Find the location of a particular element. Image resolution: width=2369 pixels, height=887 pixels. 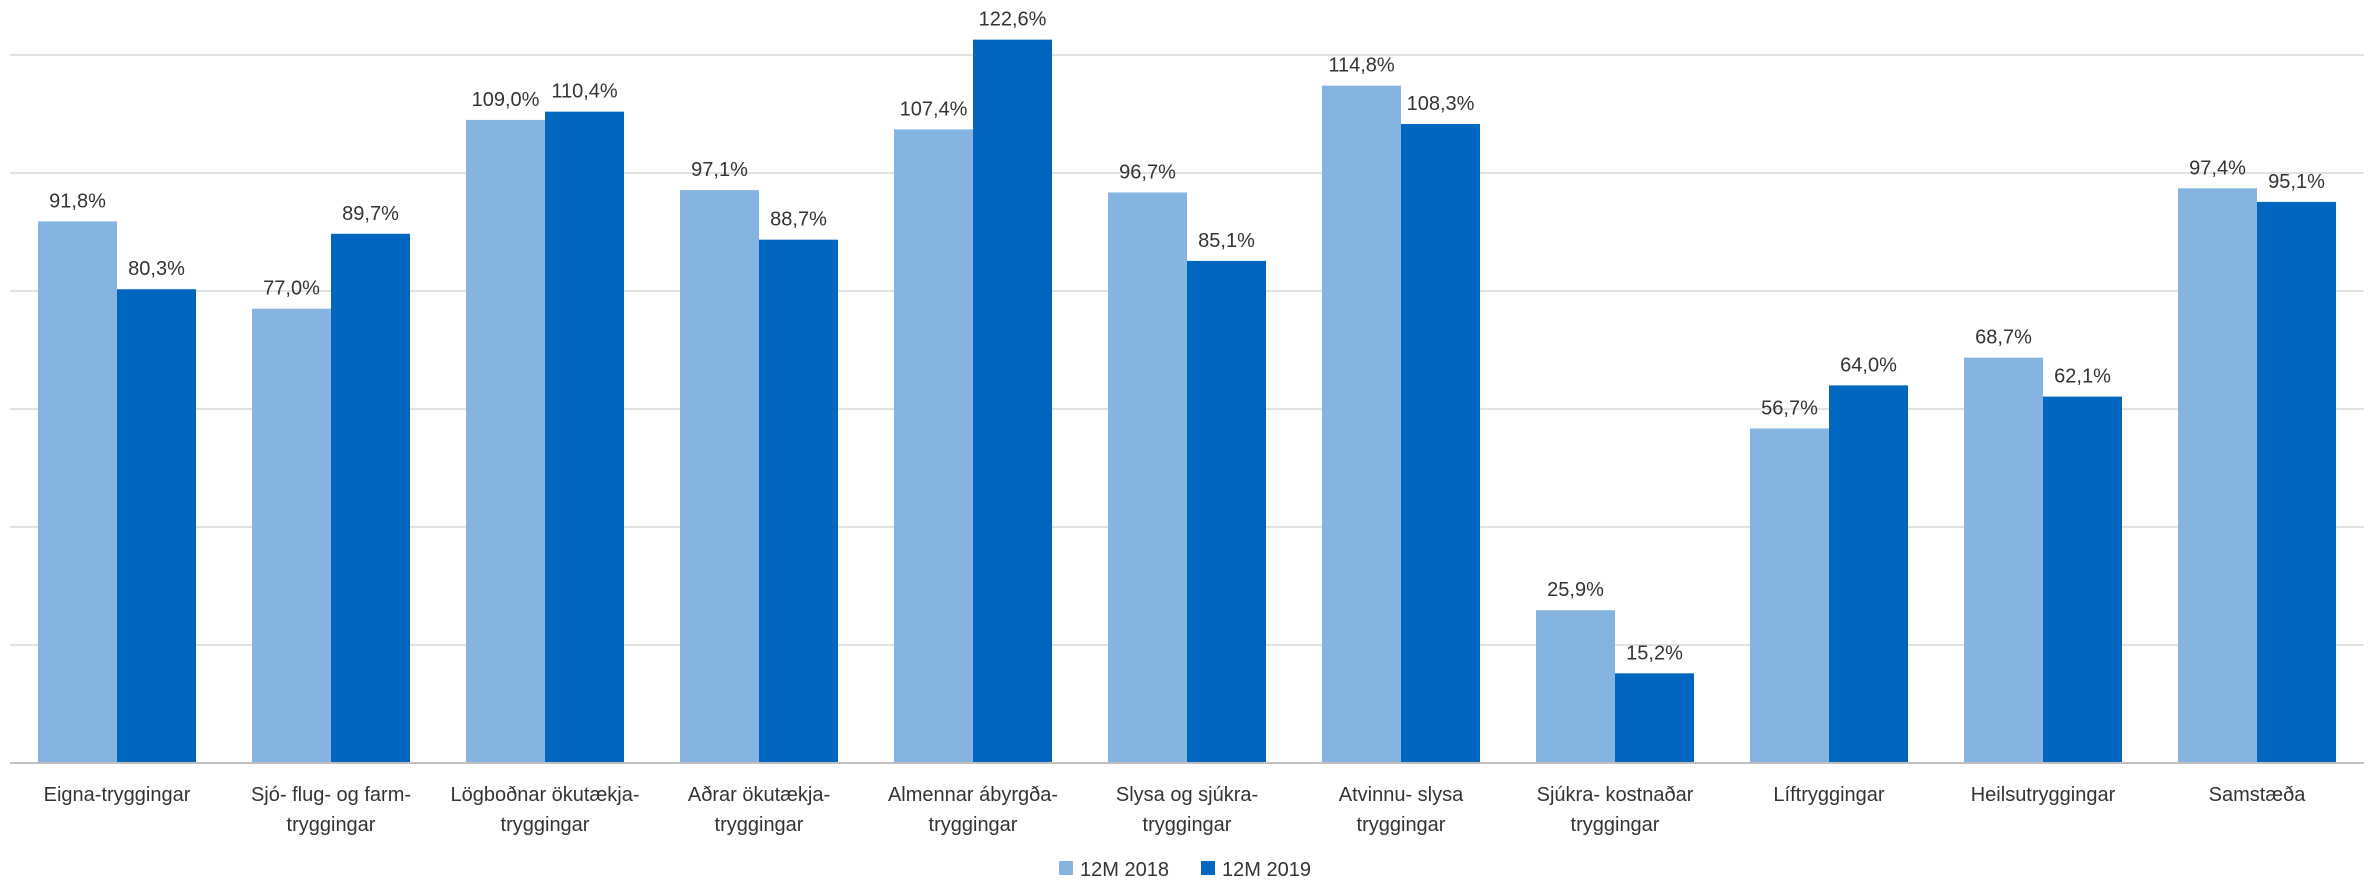

data-label: 97,1% is located at coordinates (719, 170).